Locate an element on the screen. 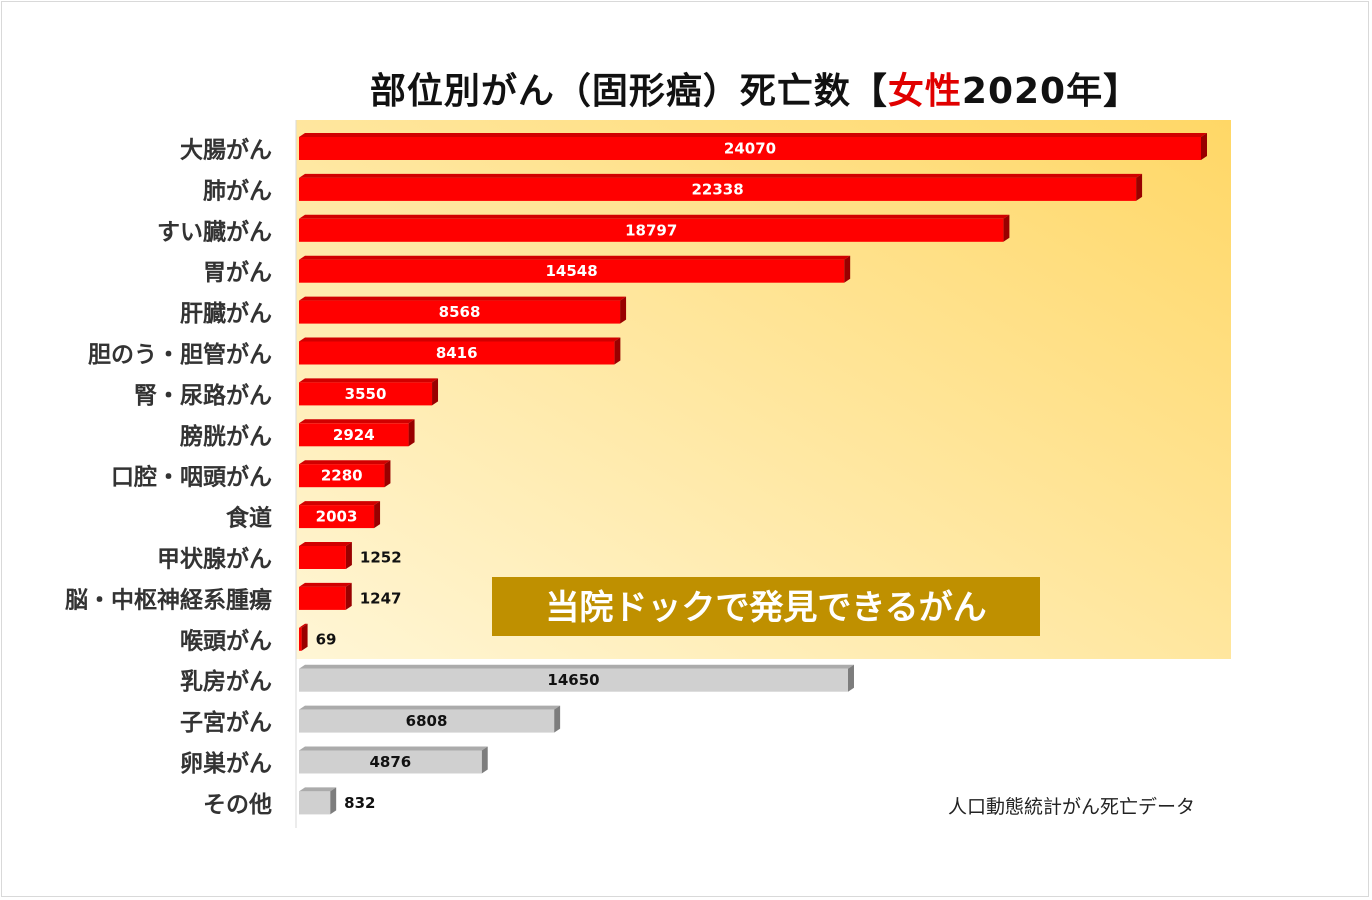 This screenshot has width=1372, height=900. category-label: すい臓がん is located at coordinates (214, 231).